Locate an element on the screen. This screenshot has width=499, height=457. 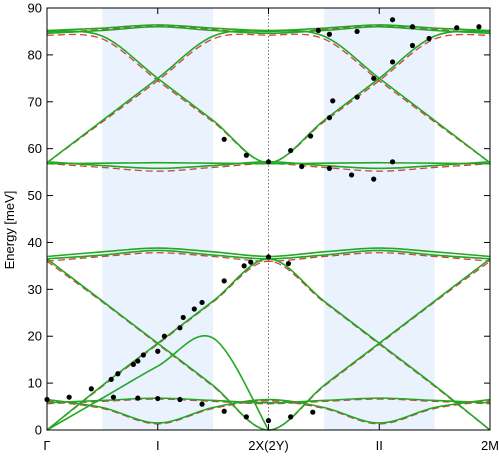
x-tick-label-0: Γ is located at coordinates (46, 445).